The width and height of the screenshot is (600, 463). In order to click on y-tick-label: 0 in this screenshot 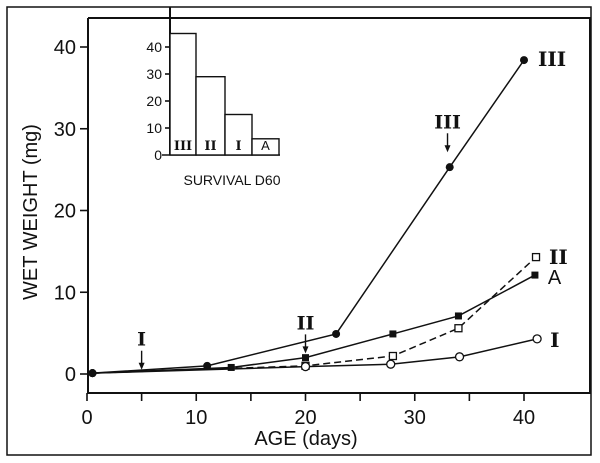, I will do `click(70, 375)`.